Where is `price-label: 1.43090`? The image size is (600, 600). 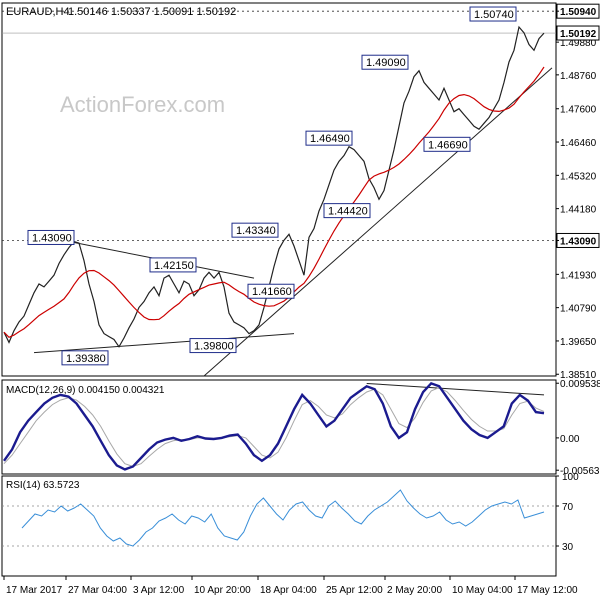 price-label: 1.43090 is located at coordinates (52, 238).